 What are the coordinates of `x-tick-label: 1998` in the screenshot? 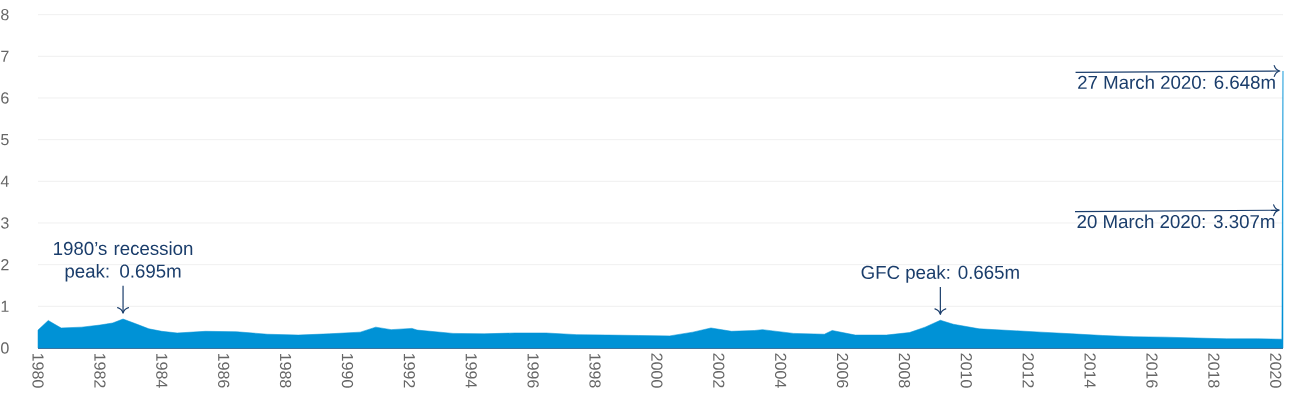 It's located at (595, 370).